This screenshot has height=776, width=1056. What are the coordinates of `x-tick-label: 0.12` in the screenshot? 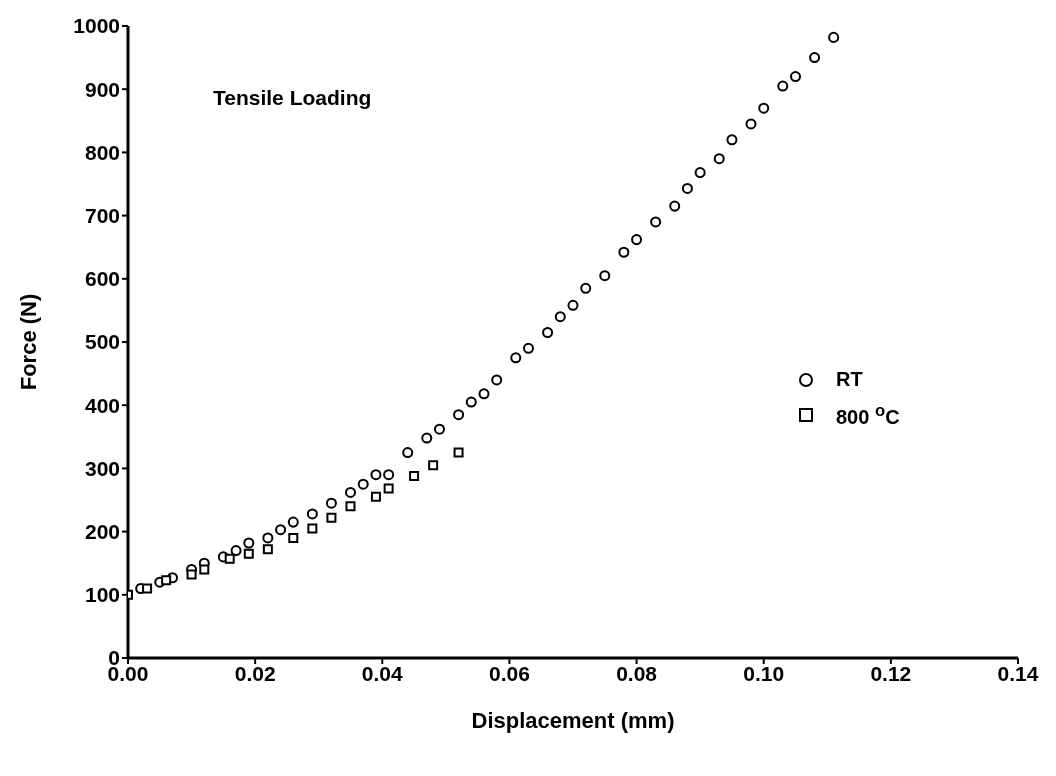 It's located at (891, 673).